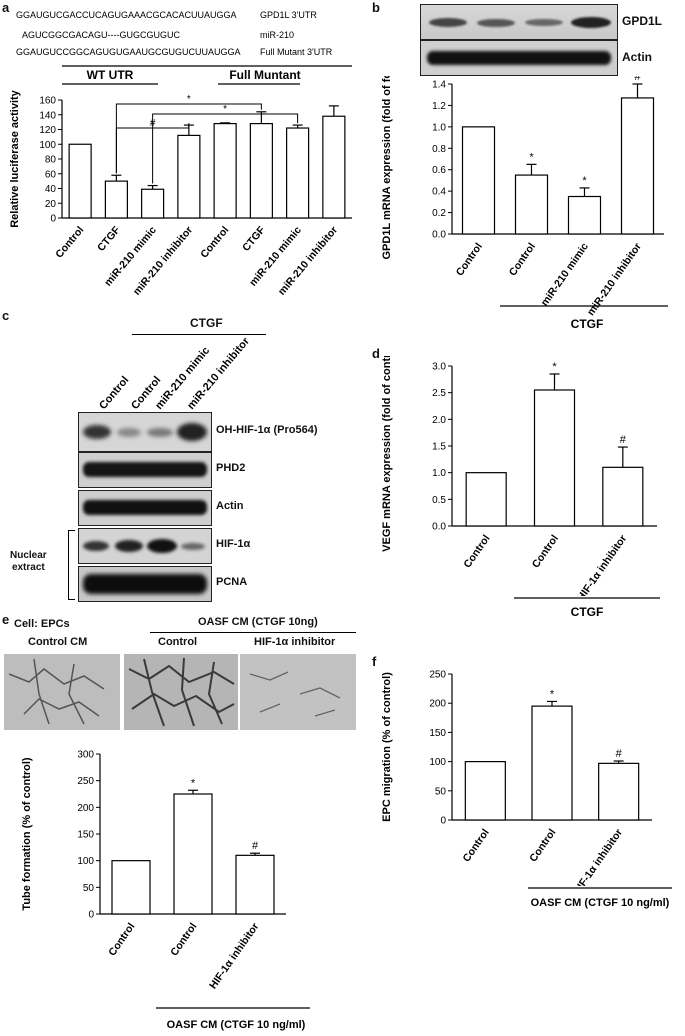 Image resolution: width=685 pixels, height=1036 pixels. I want to click on image-label: HIF-1α inhibitor, so click(295, 642).